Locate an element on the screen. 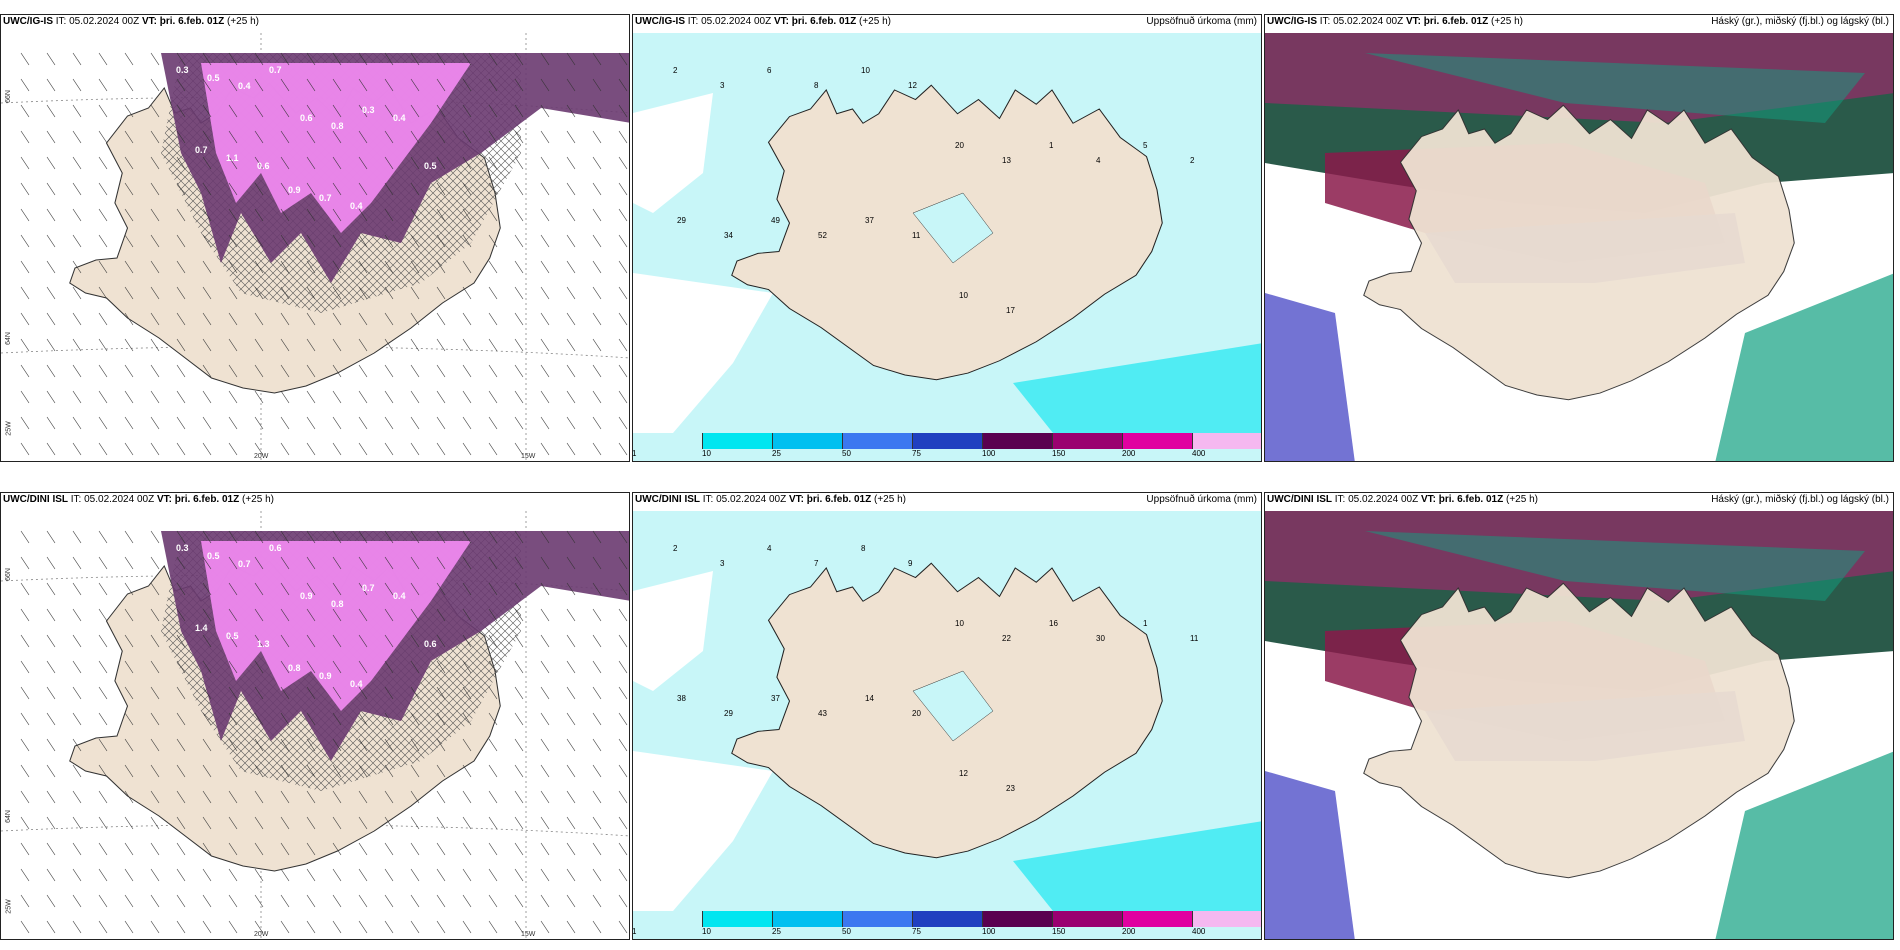 This screenshot has height=950, width=1900. snow-value-label: 0.3 is located at coordinates (368, 110).